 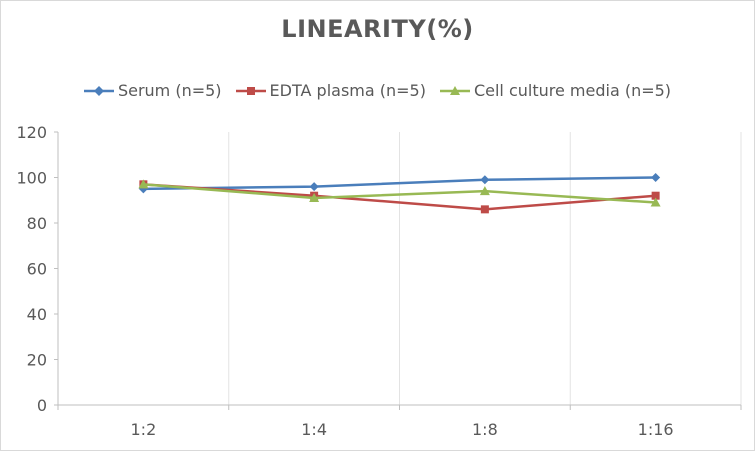 I want to click on legend-marker-serum, so click(x=98, y=90).